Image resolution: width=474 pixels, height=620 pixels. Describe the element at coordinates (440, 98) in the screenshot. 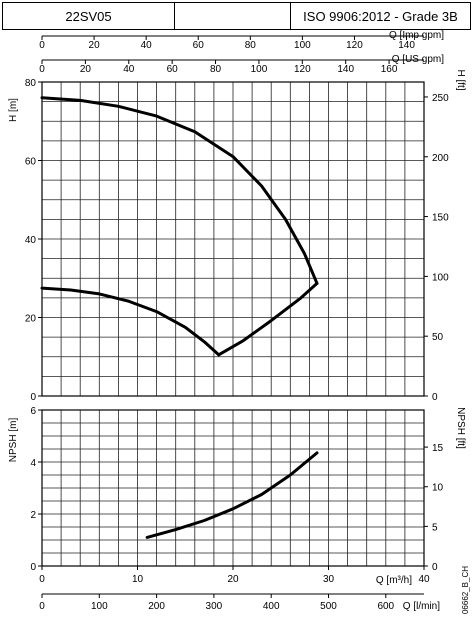

I see `right-tick-label: 250` at that location.